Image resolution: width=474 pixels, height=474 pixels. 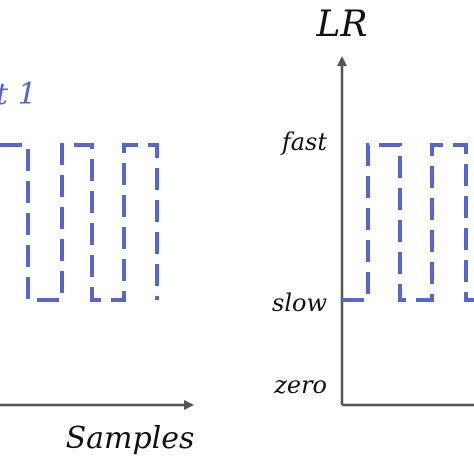 What do you see at coordinates (299, 303) in the screenshot?
I see `level-label: slow` at bounding box center [299, 303].